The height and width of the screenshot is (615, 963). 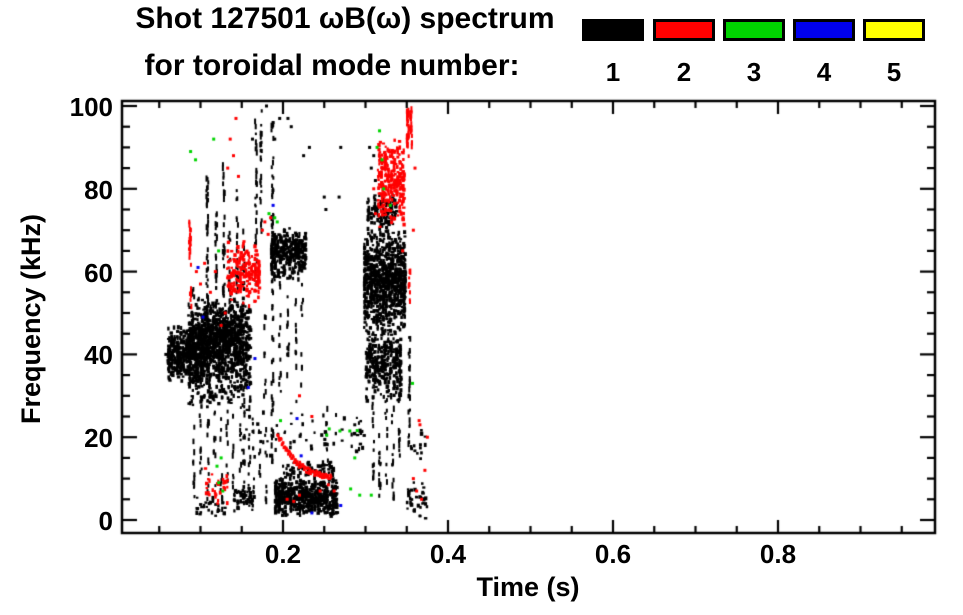 What do you see at coordinates (98, 355) in the screenshot?
I see `y-tick-label-40: 40` at bounding box center [98, 355].